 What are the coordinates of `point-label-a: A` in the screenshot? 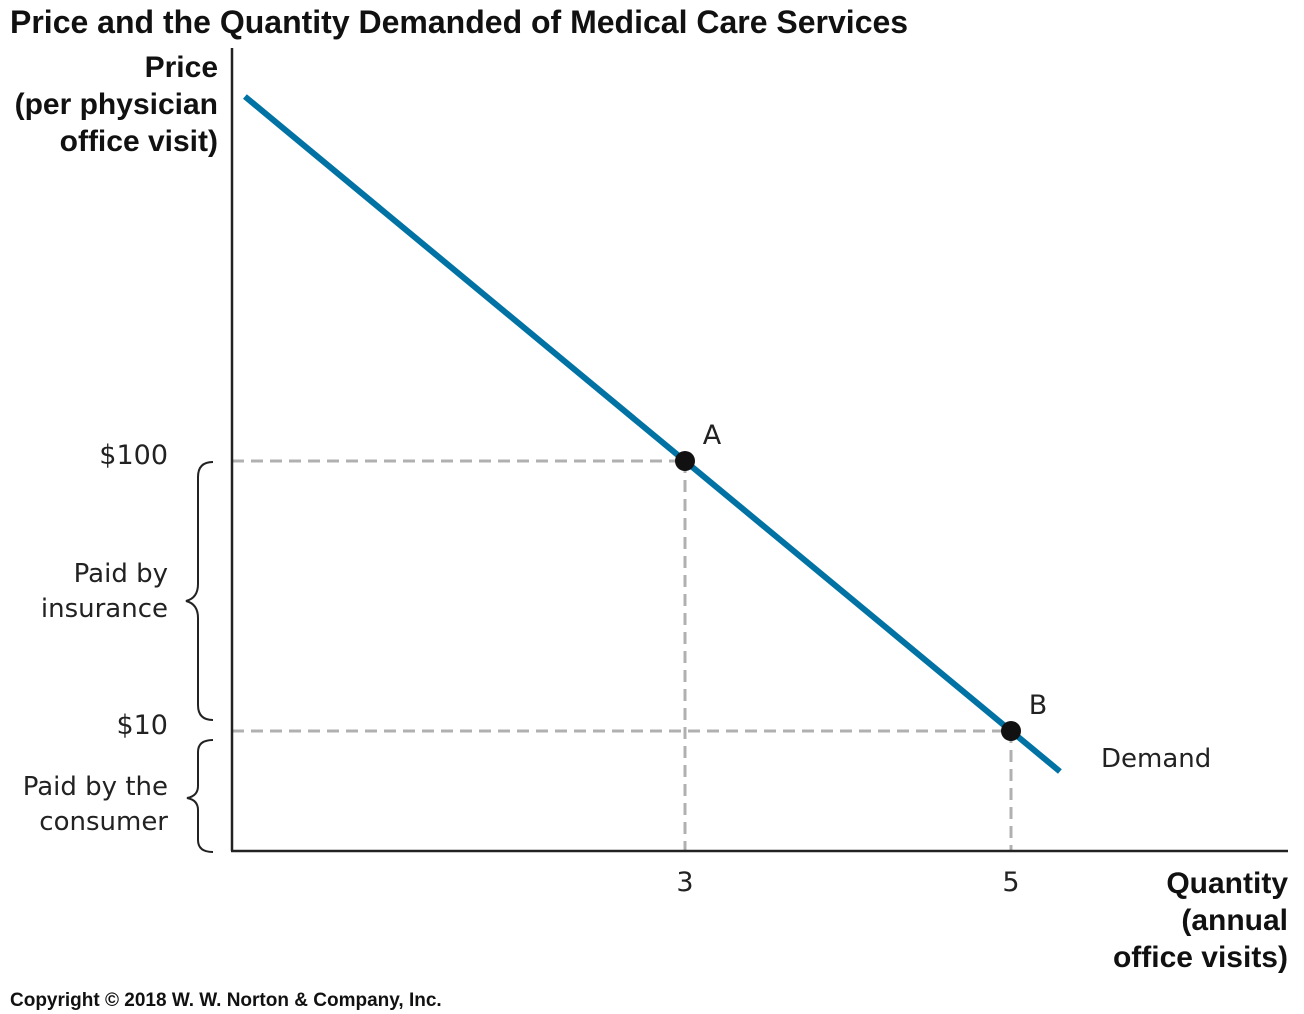 It's located at (712, 435).